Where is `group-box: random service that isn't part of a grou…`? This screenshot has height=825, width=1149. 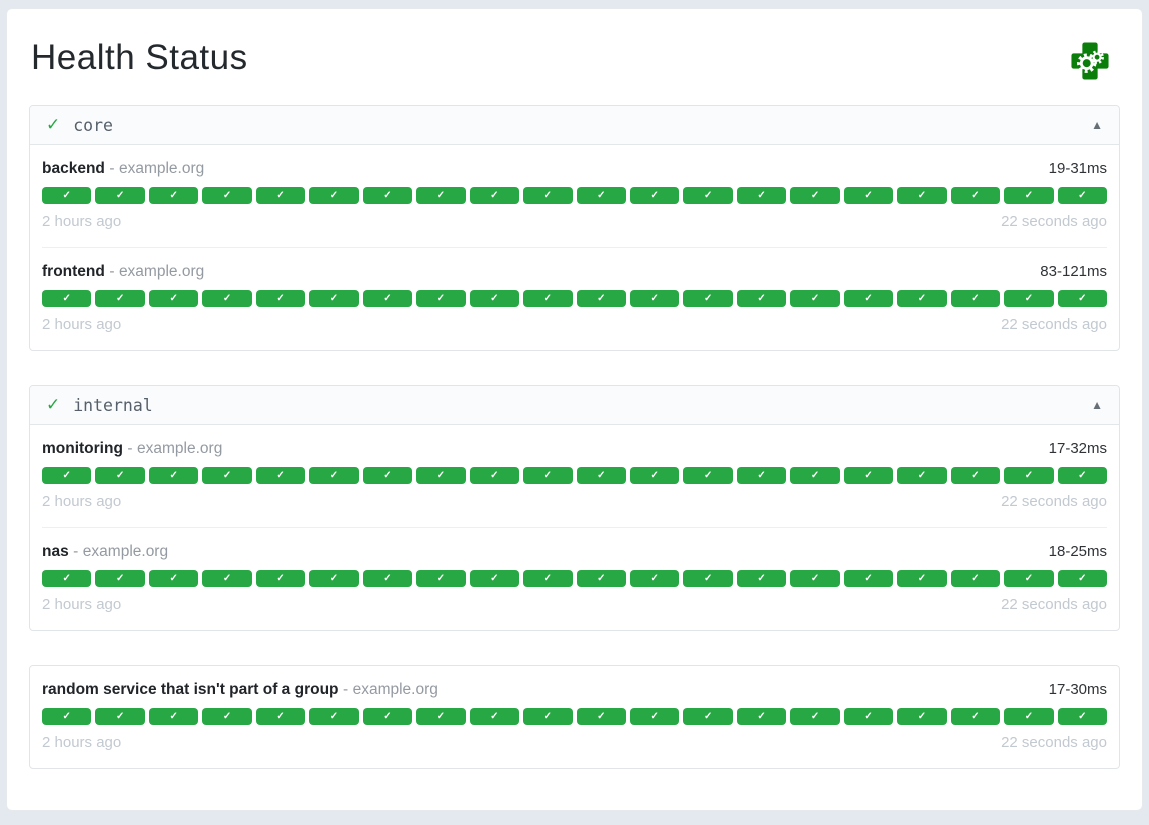
group-box: random service that isn't part of a grou… is located at coordinates (574, 717).